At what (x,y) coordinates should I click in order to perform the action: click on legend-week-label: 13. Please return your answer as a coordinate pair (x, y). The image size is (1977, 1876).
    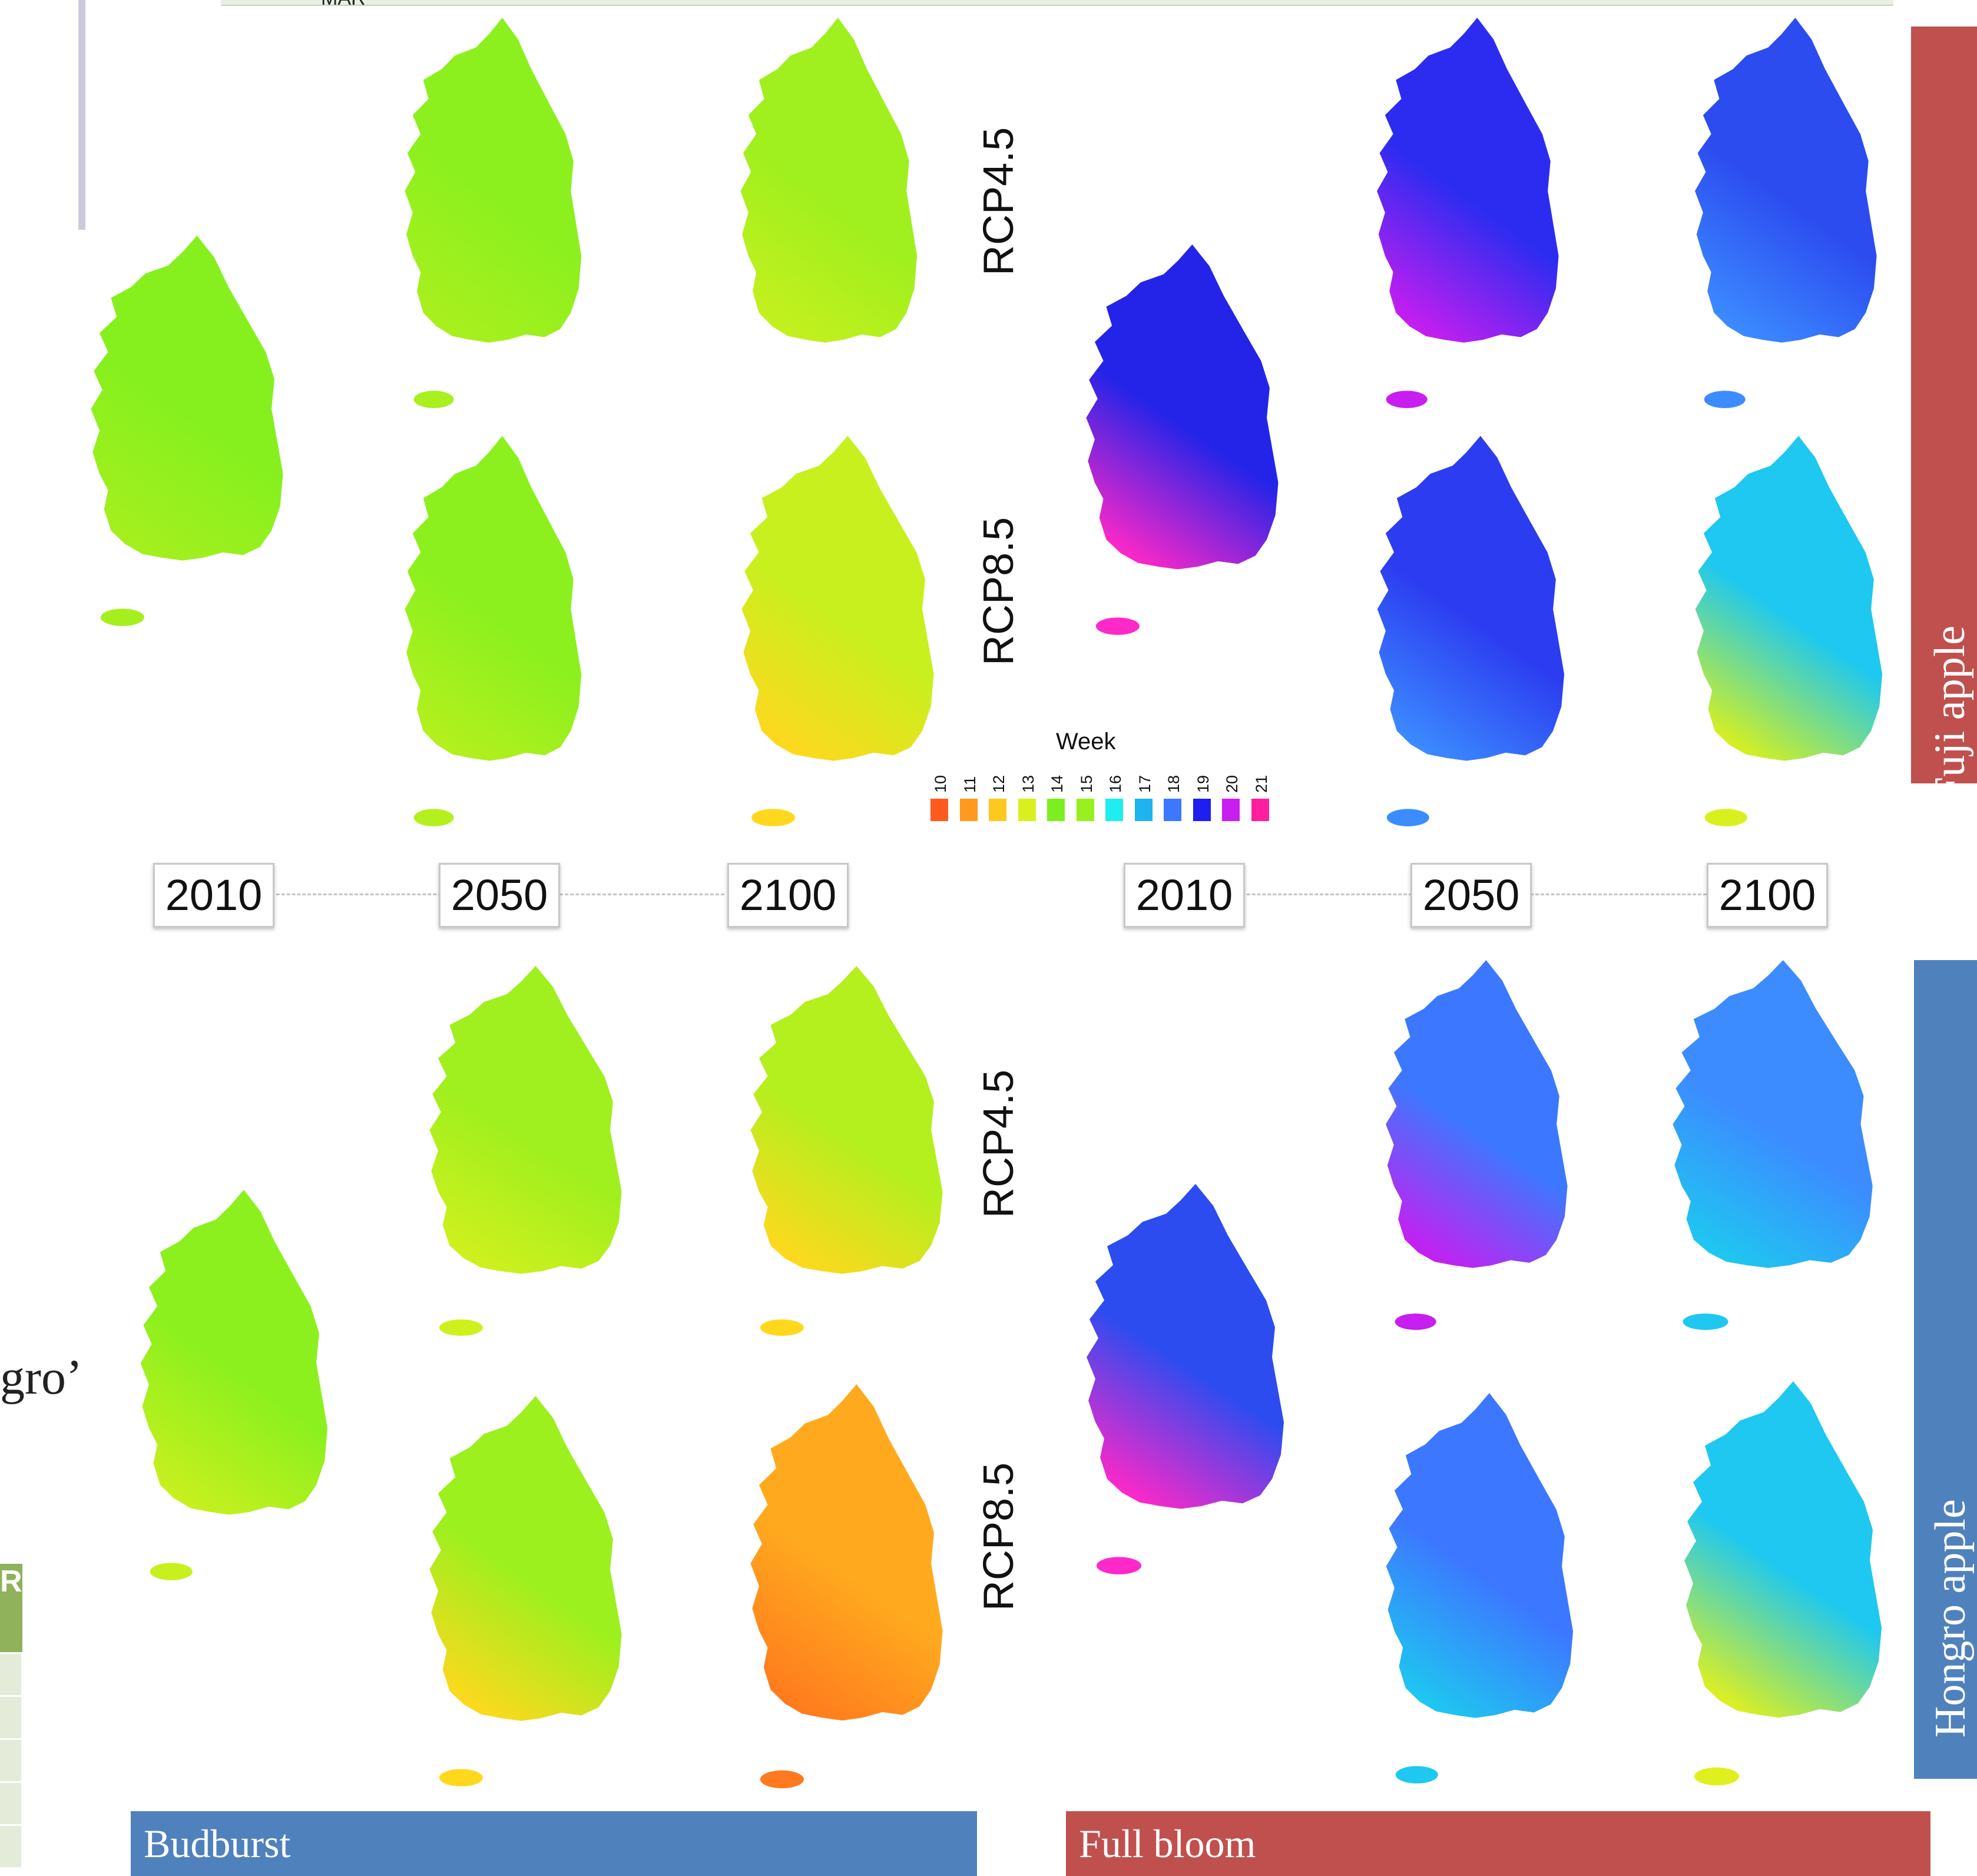
    Looking at the image, I should click on (1028, 784).